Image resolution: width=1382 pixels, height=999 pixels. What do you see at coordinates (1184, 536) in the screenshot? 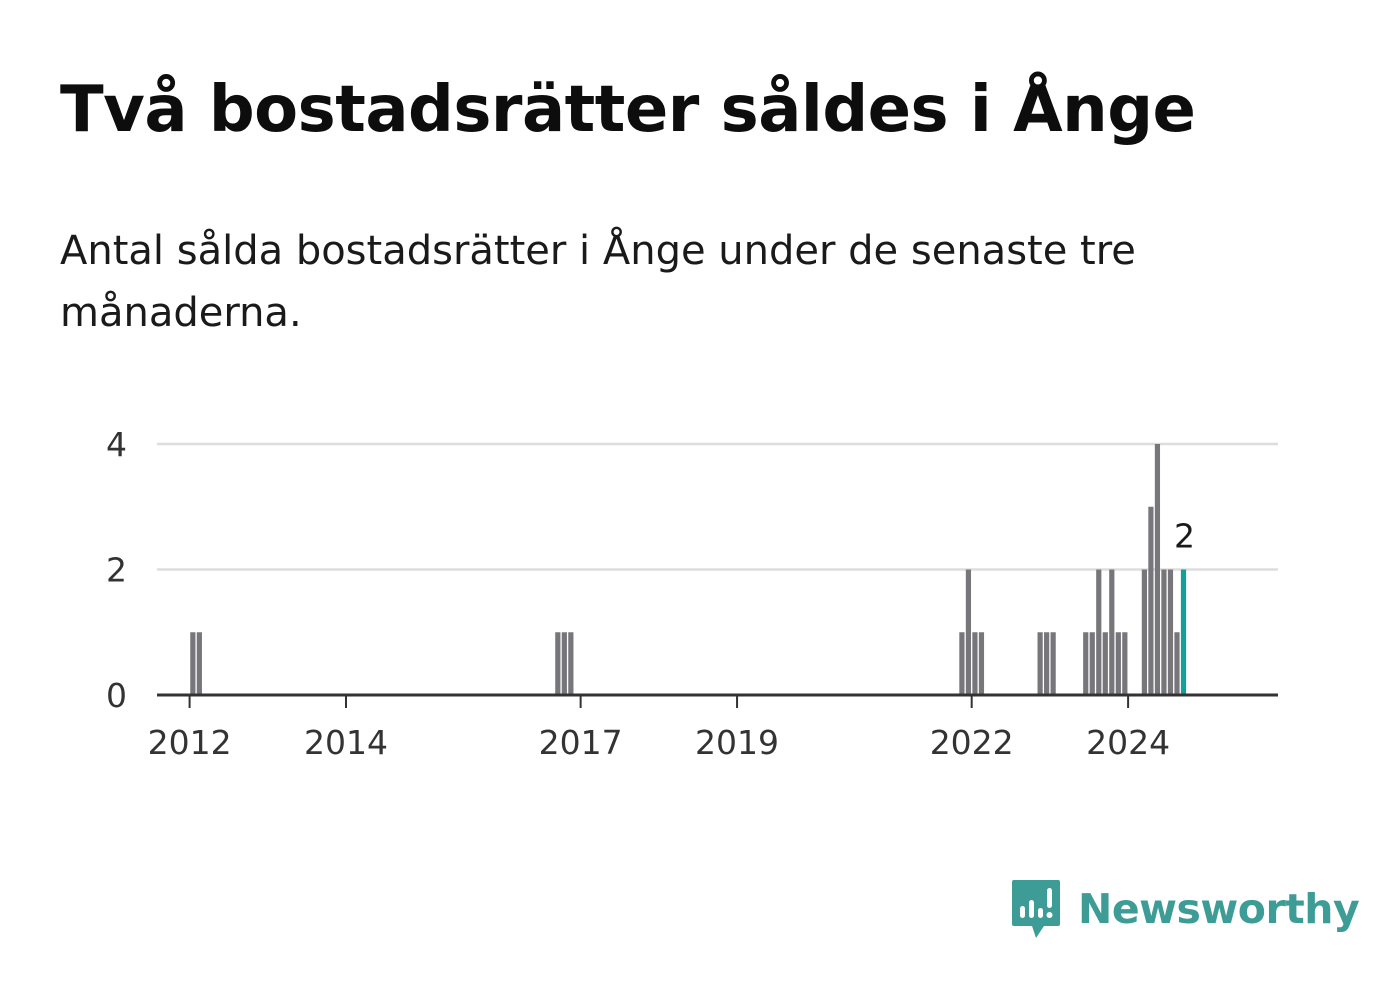
I see `highlight-value-label: 2` at bounding box center [1184, 536].